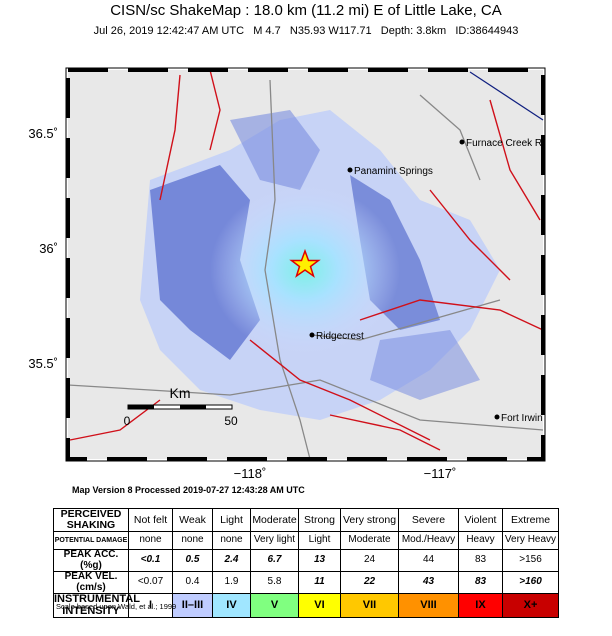  Describe the element at coordinates (231, 421) in the screenshot. I see `scale-label: 50` at that location.